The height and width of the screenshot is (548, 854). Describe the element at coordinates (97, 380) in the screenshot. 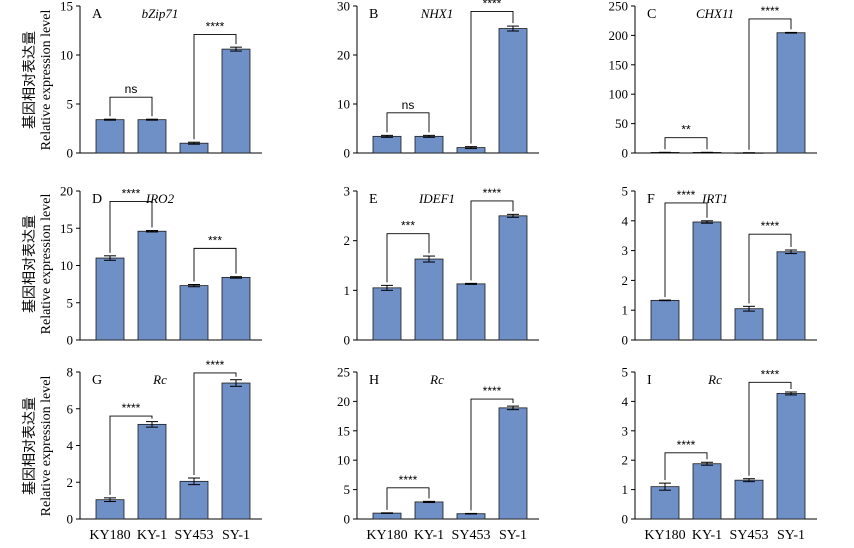

I see `panel-letter: G` at that location.